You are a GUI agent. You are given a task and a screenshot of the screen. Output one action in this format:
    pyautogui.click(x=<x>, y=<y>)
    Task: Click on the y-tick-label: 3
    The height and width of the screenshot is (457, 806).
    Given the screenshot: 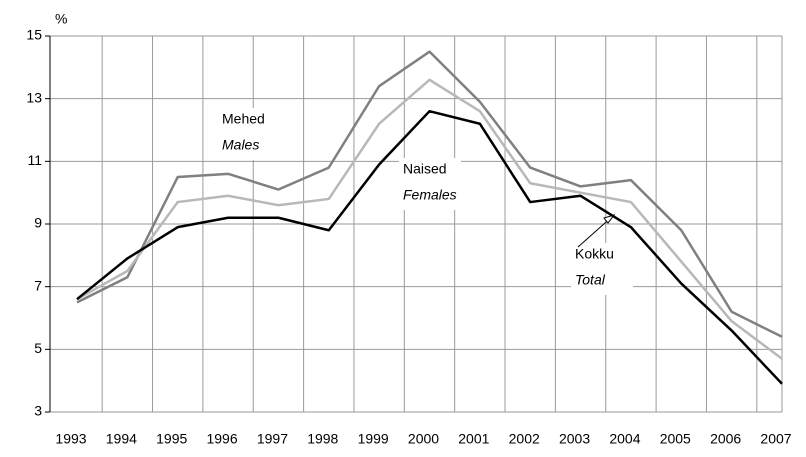 What is the action you would take?
    pyautogui.click(x=38, y=411)
    